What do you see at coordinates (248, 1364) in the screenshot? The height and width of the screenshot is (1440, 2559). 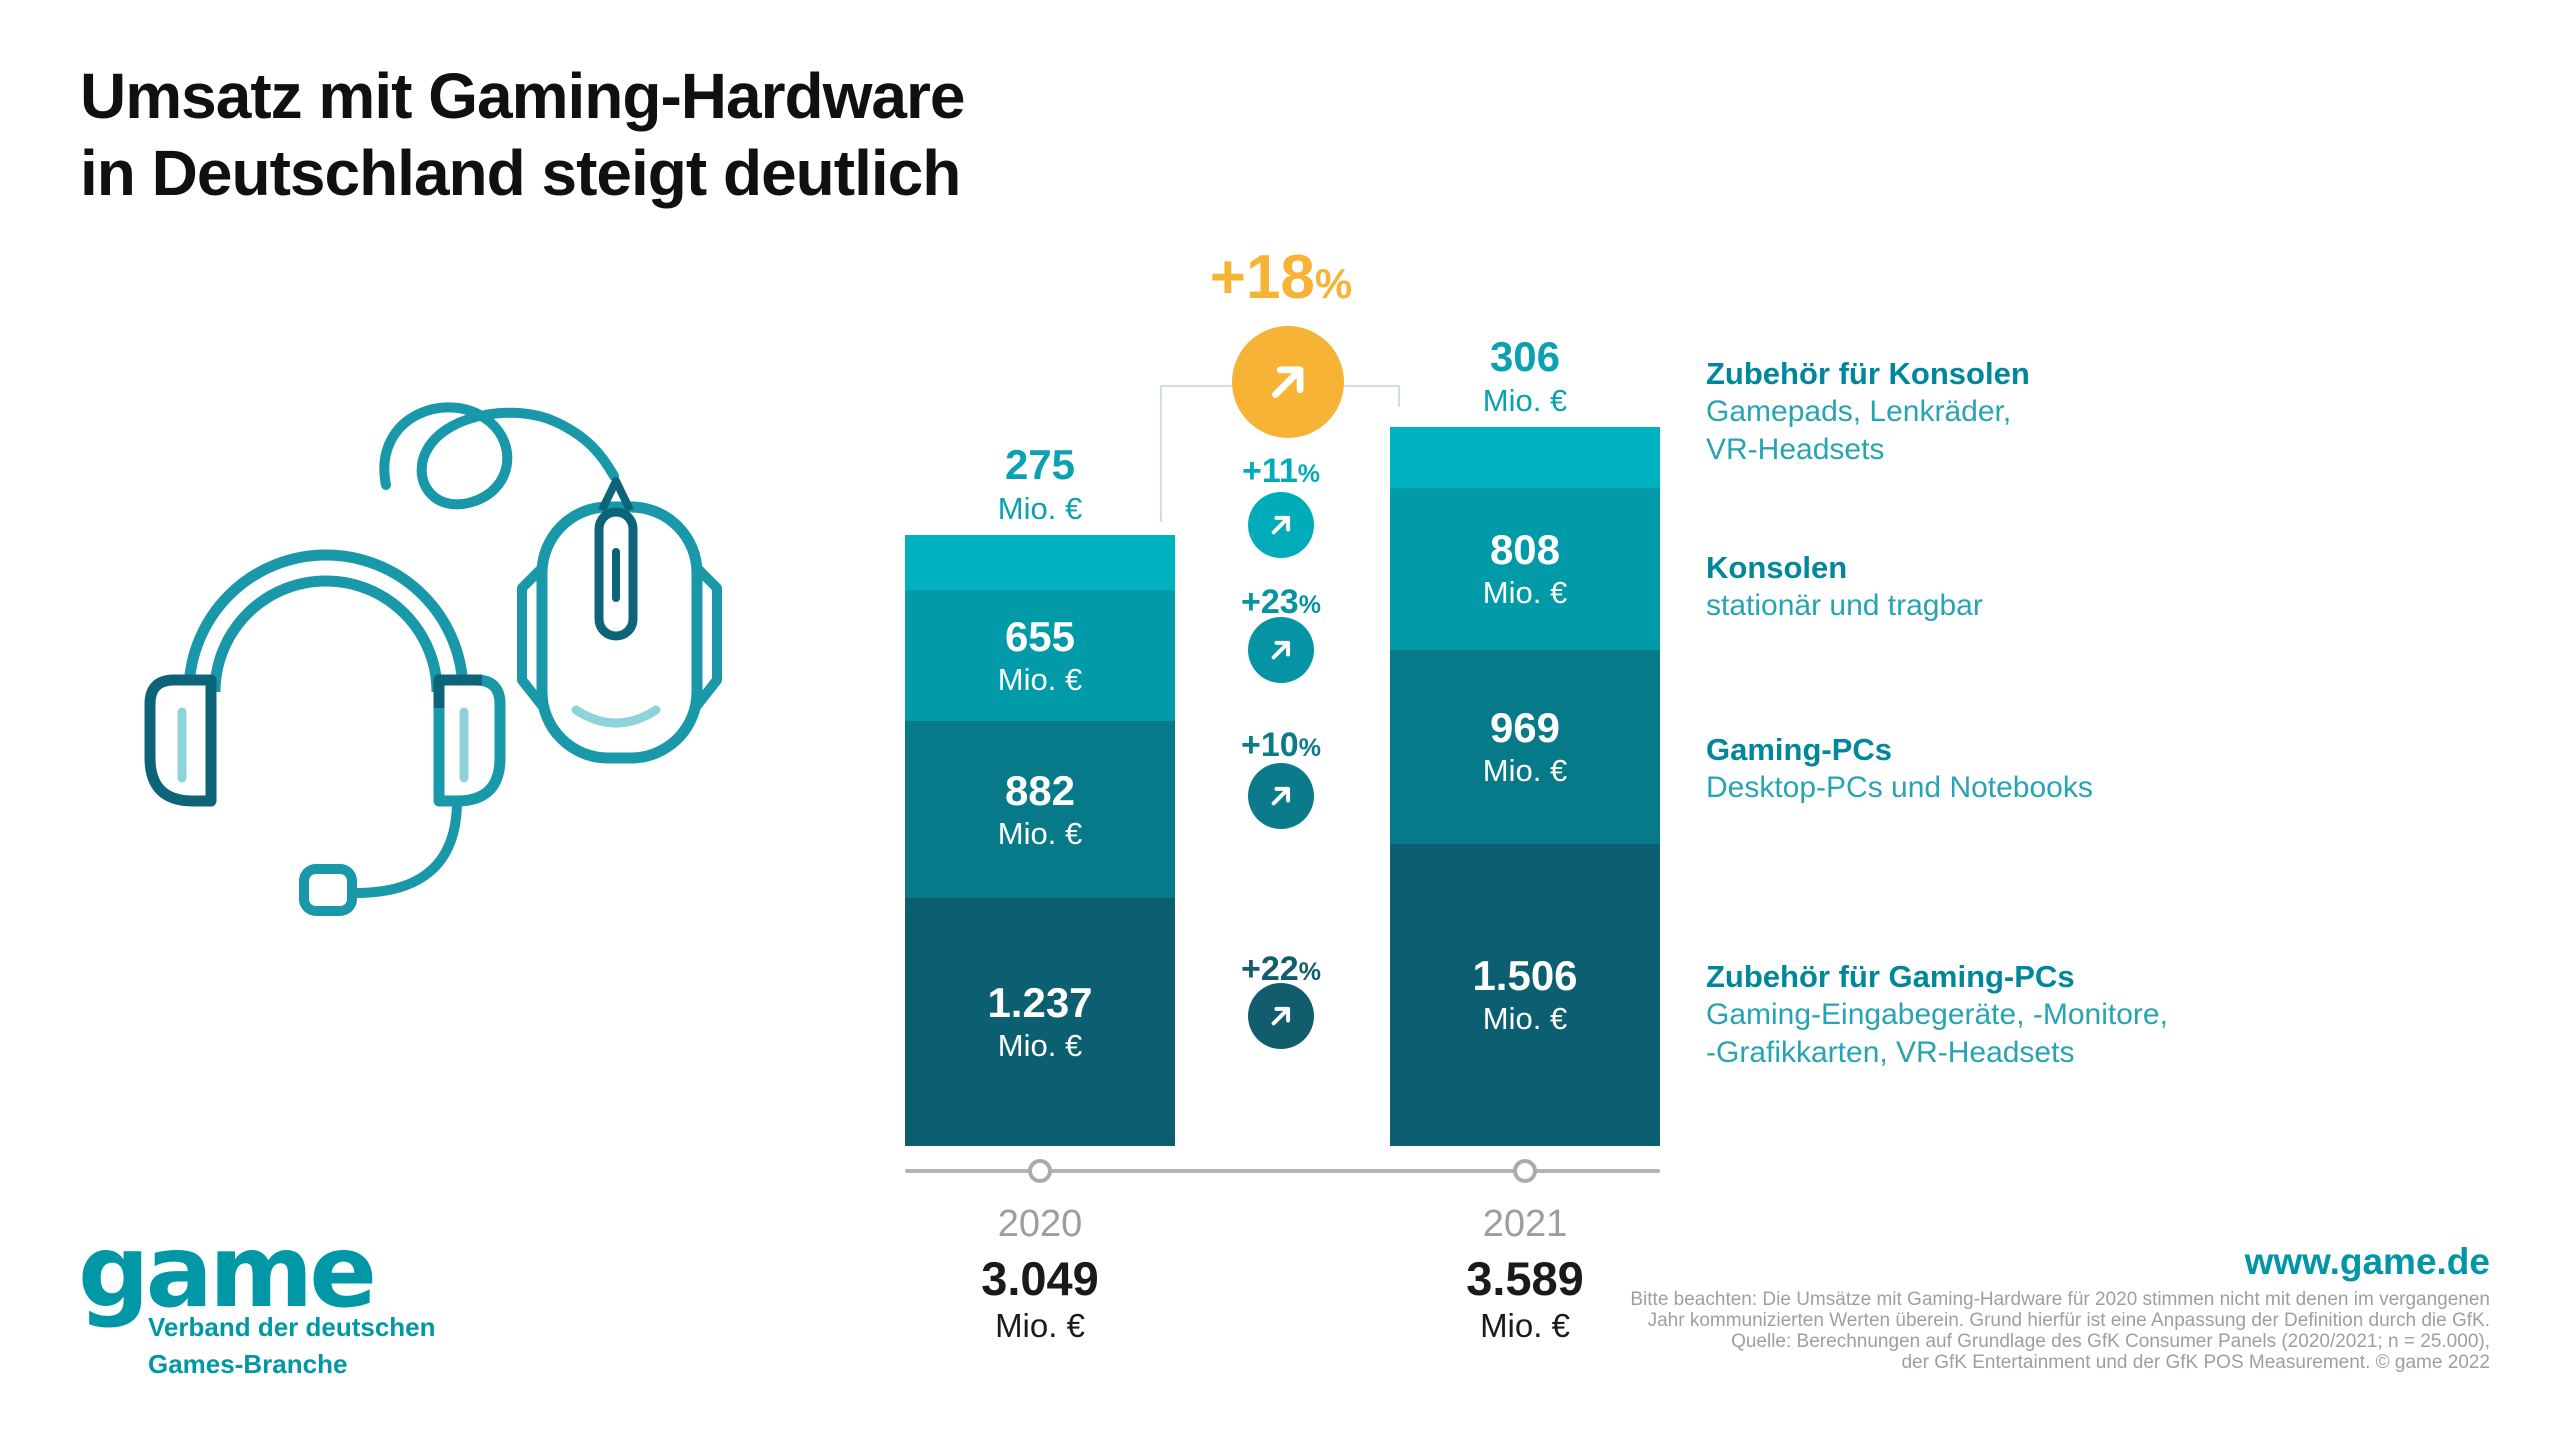 I see `logo-subtitle-line2: Games-Branche` at bounding box center [248, 1364].